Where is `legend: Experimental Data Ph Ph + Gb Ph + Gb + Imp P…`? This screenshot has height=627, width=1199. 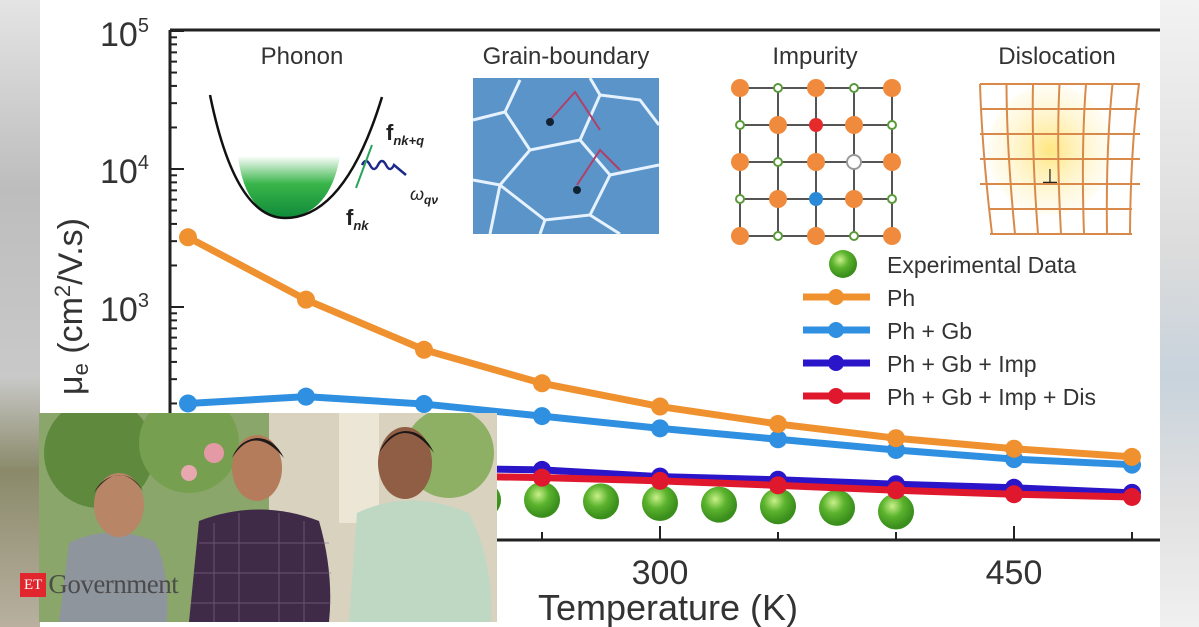 legend: Experimental Data Ph Ph + Gb Ph + Gb + Imp P… is located at coordinates (949, 330).